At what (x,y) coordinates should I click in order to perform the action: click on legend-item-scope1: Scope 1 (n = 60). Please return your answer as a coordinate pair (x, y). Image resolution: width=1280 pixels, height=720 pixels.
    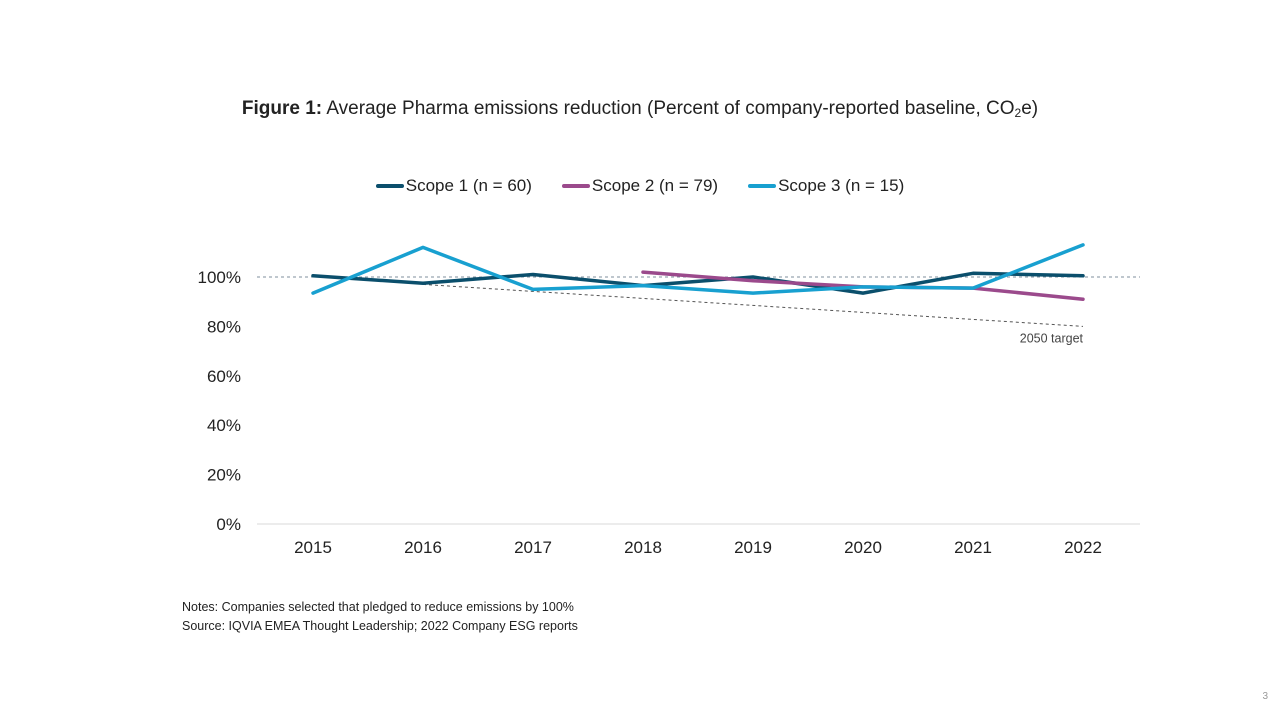
    Looking at the image, I should click on (453, 186).